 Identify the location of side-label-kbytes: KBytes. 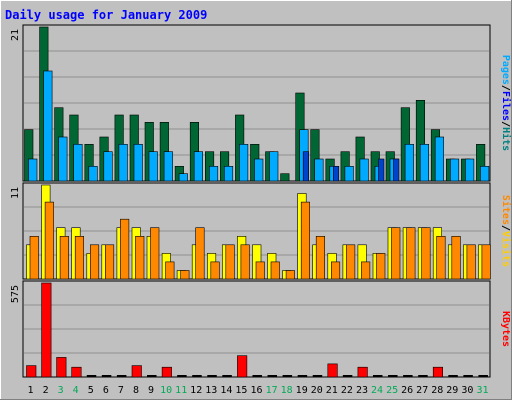
(505, 329).